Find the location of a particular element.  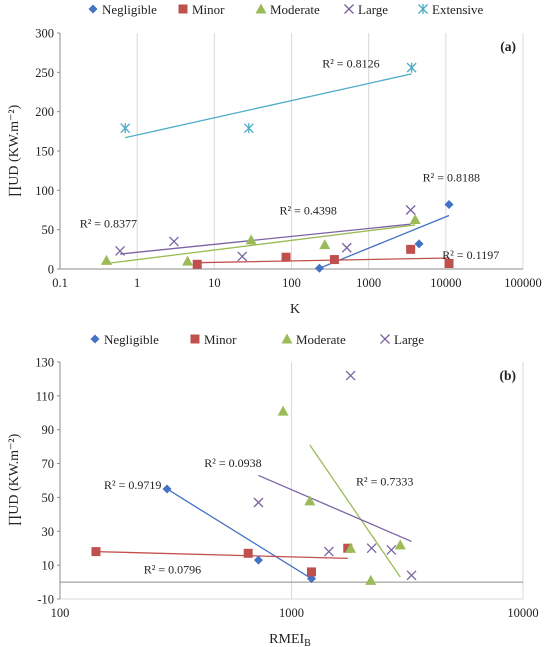

y-tick-label: 70 is located at coordinates (48, 464).